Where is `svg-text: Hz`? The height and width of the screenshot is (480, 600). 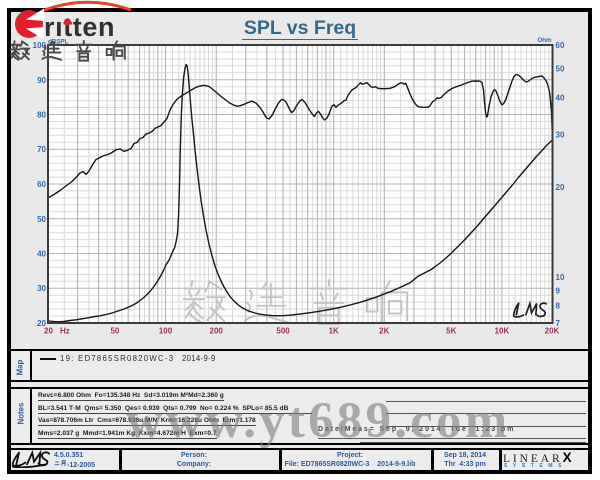 svg-text: Hz is located at coordinates (65, 331).